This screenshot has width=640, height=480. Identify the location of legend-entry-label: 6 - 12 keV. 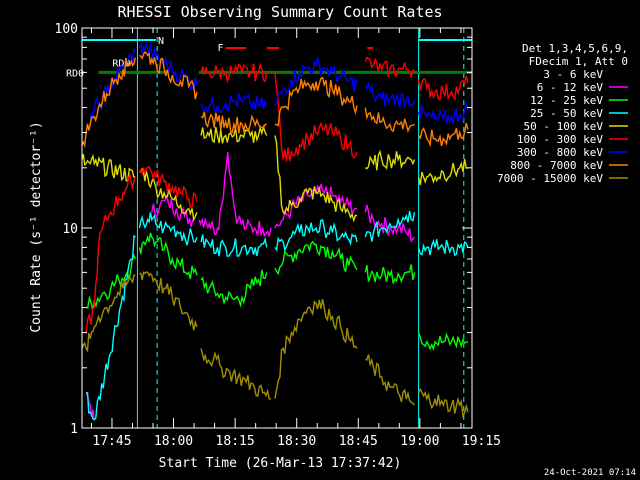
(570, 87).